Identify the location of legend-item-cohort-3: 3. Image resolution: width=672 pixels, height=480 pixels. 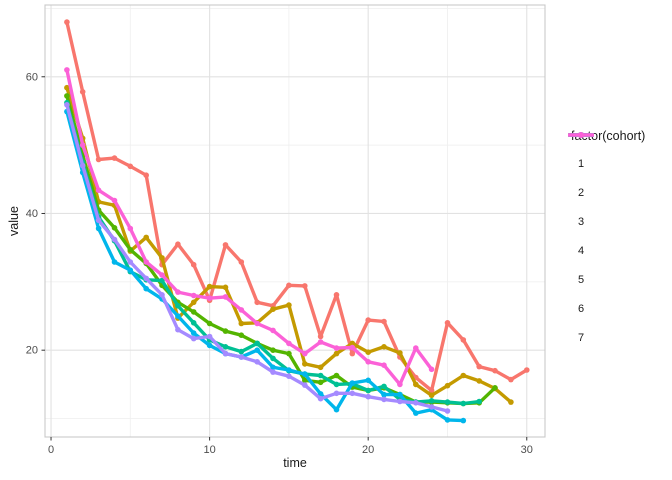
(619, 184).